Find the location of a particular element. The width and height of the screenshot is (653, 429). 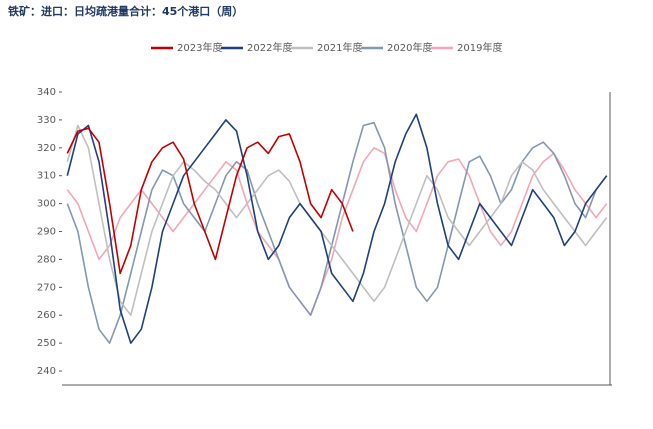

y-tick-label: 340 is located at coordinates (46, 92).